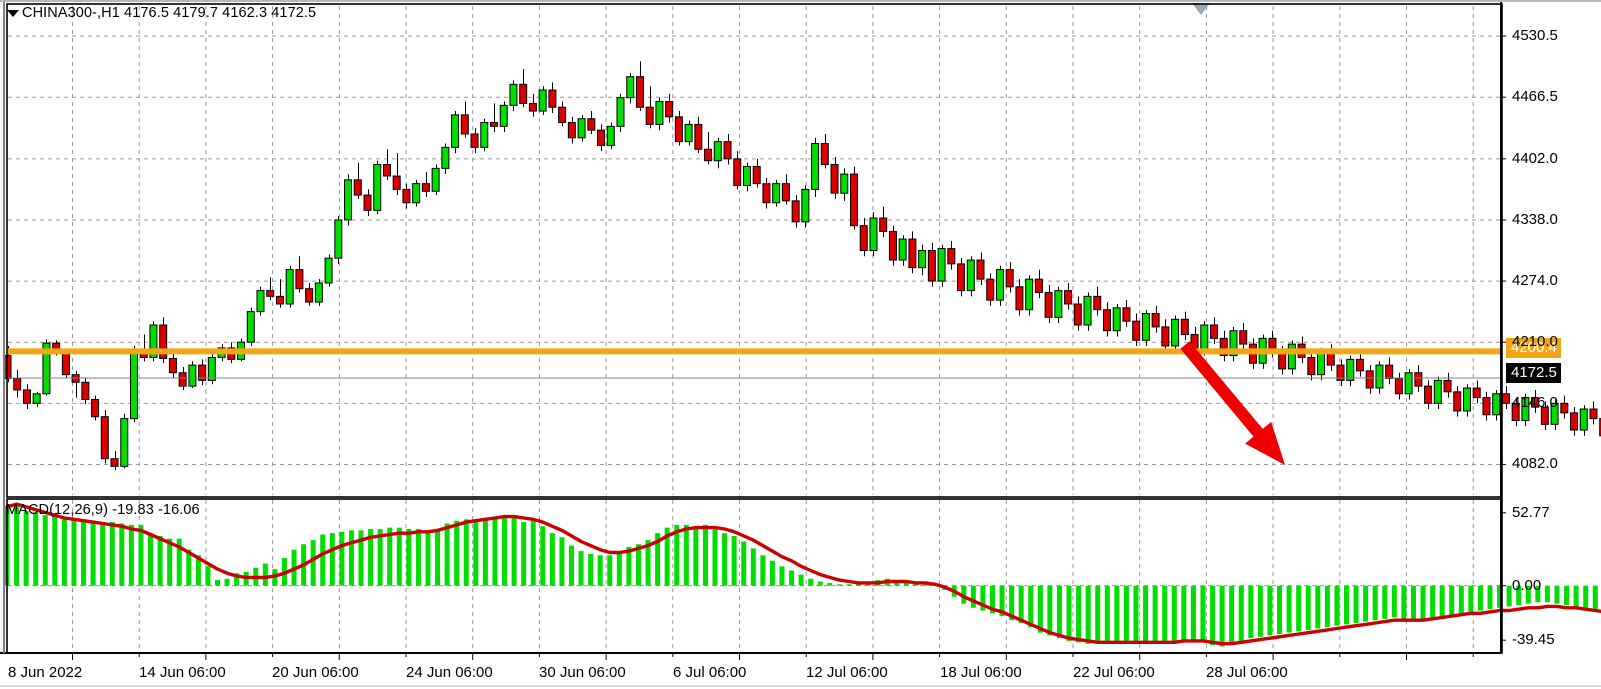  Describe the element at coordinates (1247, 672) in the screenshot. I see `time-axis-tick-label: 28 Jul 06:00` at that location.